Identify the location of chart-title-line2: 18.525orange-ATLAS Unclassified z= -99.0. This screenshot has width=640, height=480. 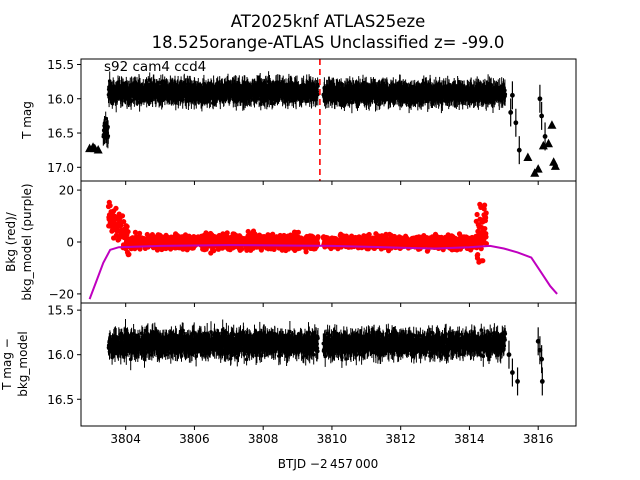
(328, 42).